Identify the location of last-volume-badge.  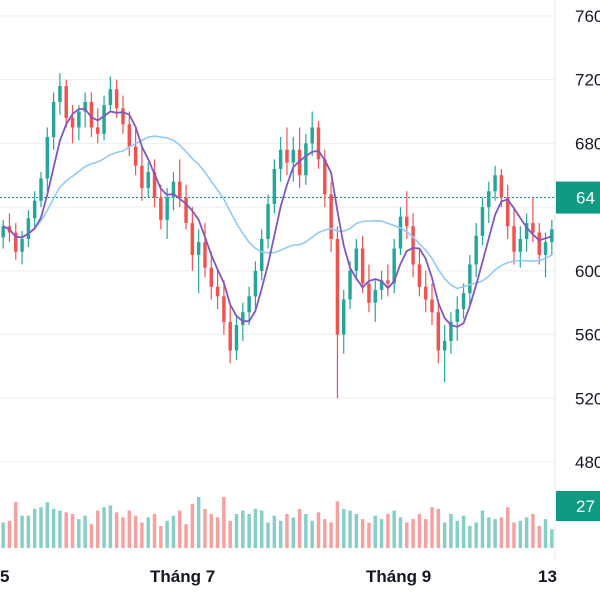
(578, 506).